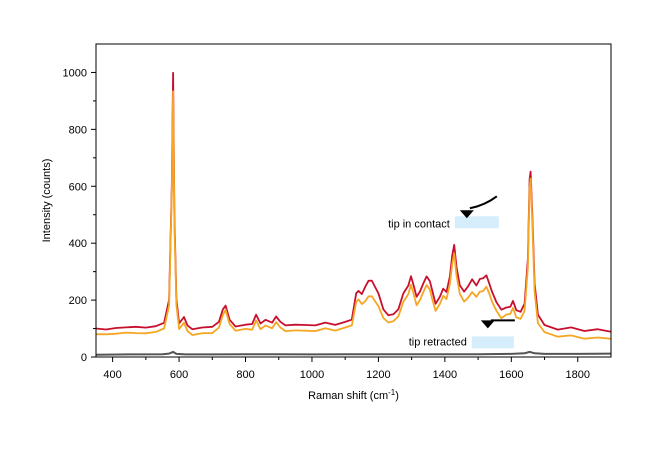  Describe the element at coordinates (378, 375) in the screenshot. I see `x-tick-label: 1200` at that location.